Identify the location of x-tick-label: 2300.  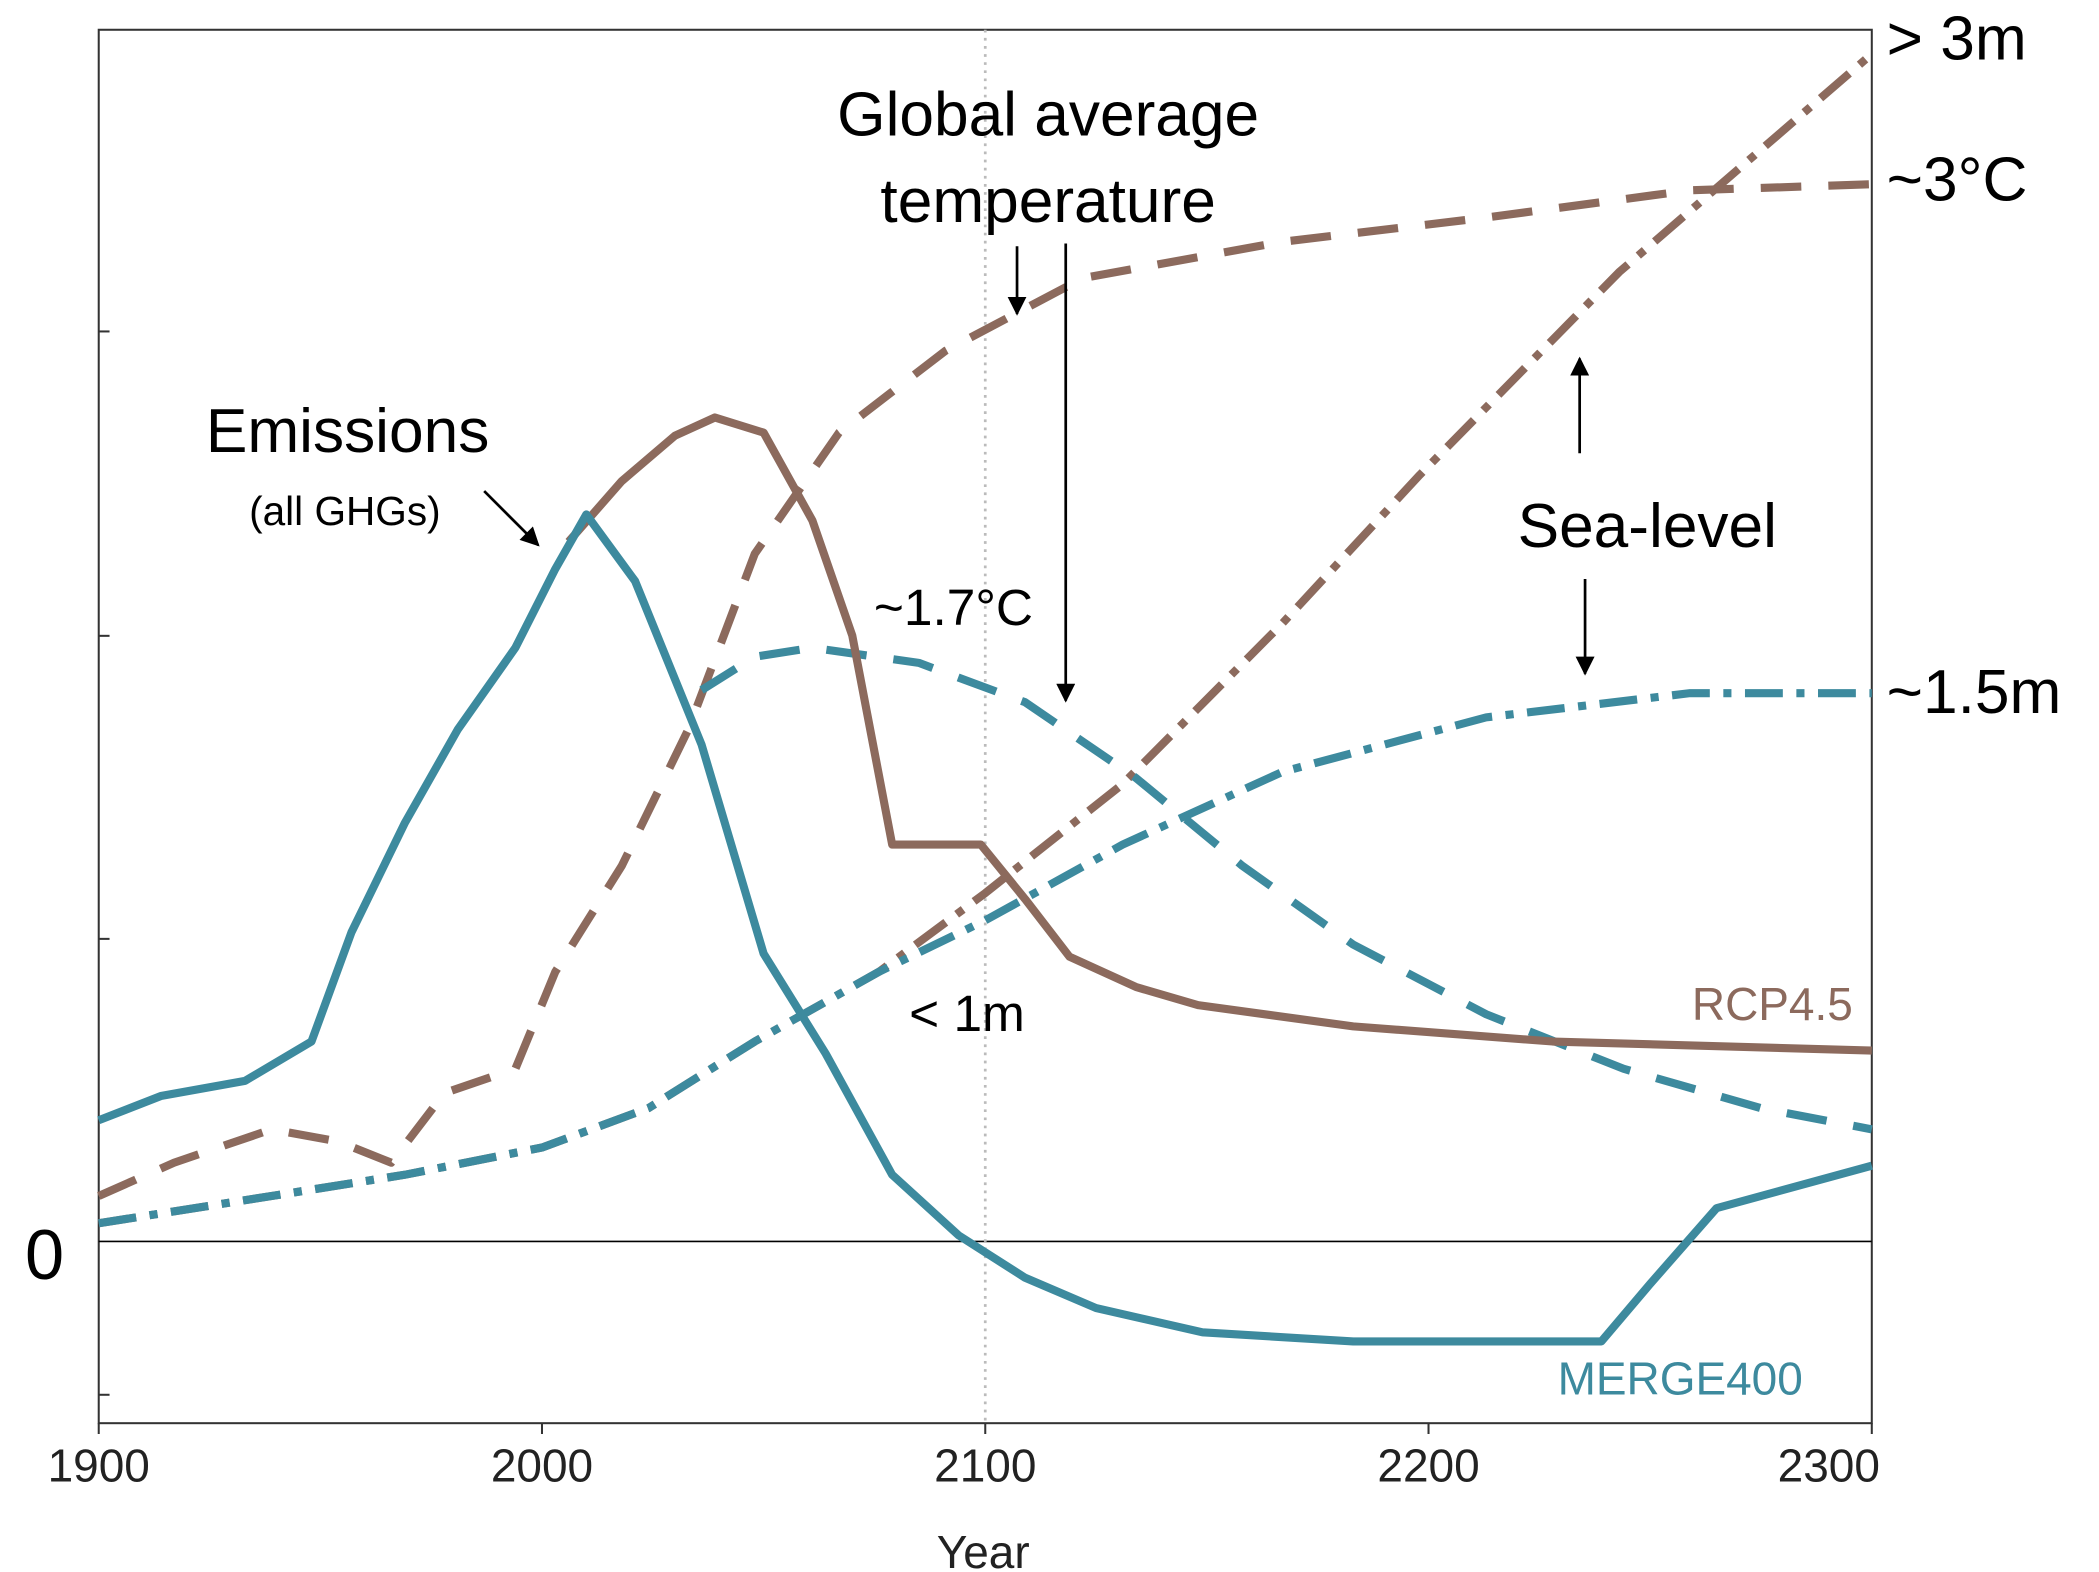
(1829, 1465).